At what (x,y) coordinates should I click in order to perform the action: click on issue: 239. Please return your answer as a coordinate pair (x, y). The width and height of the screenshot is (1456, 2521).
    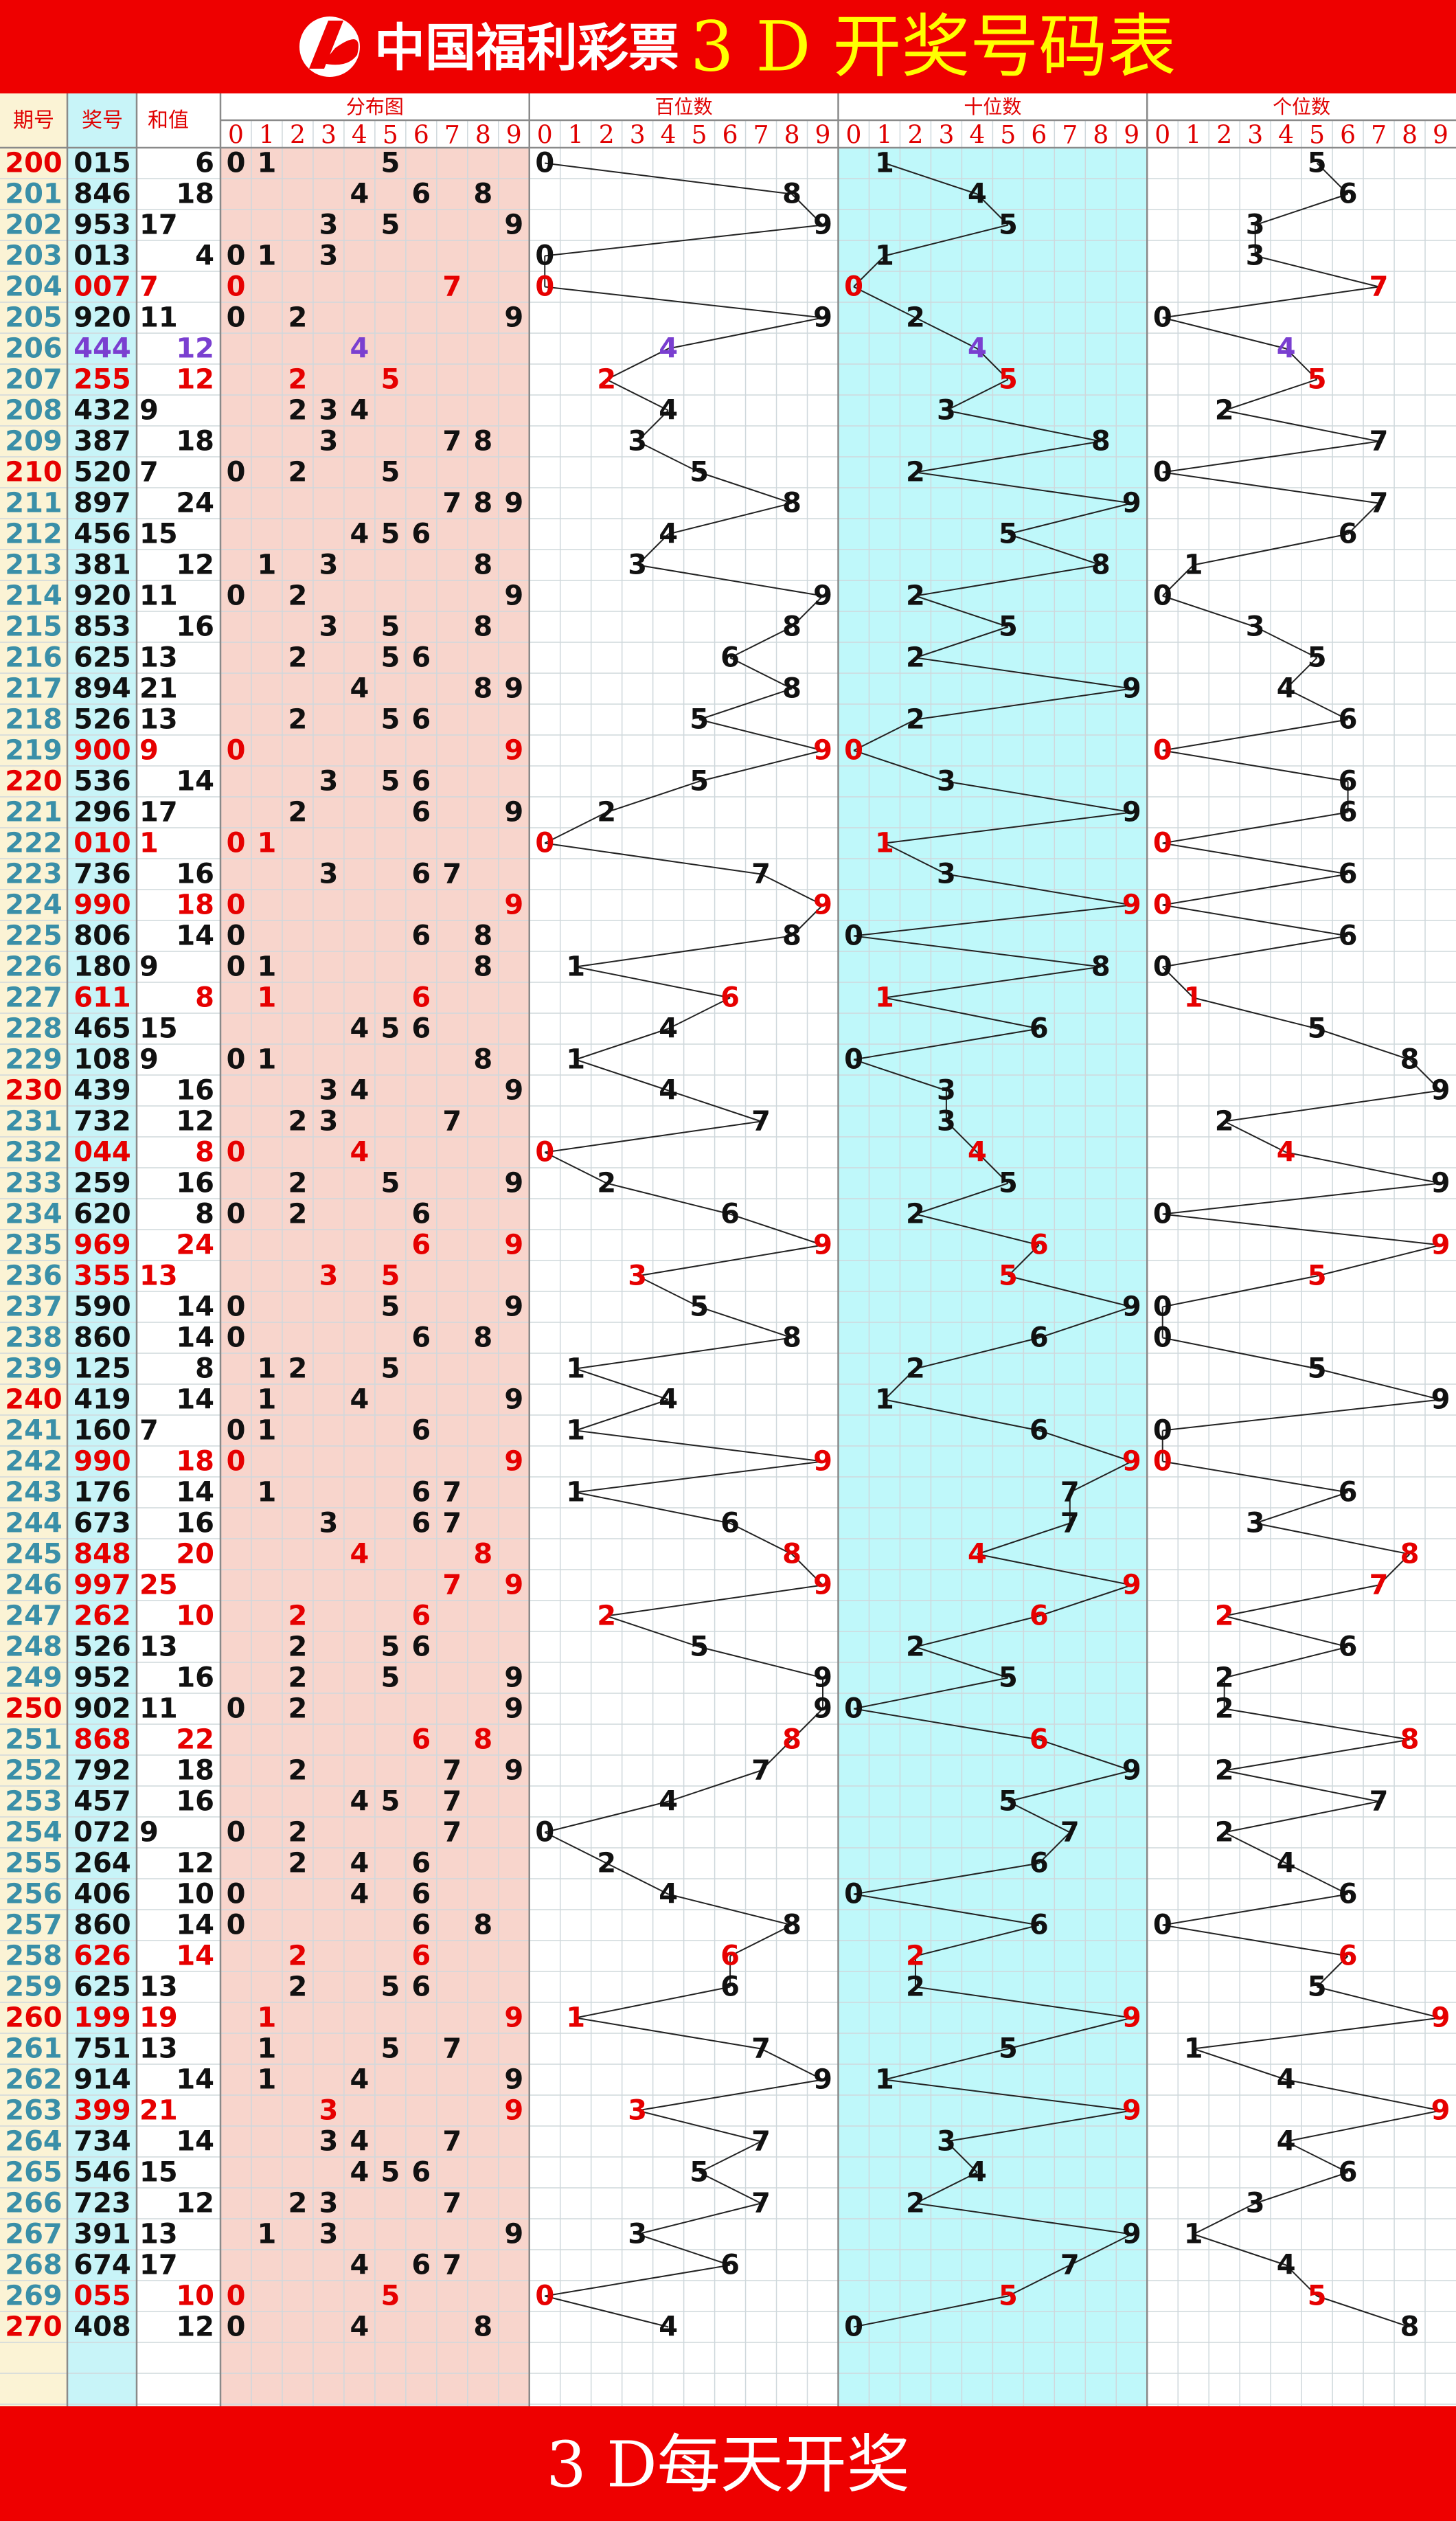
    Looking at the image, I should click on (33, 1369).